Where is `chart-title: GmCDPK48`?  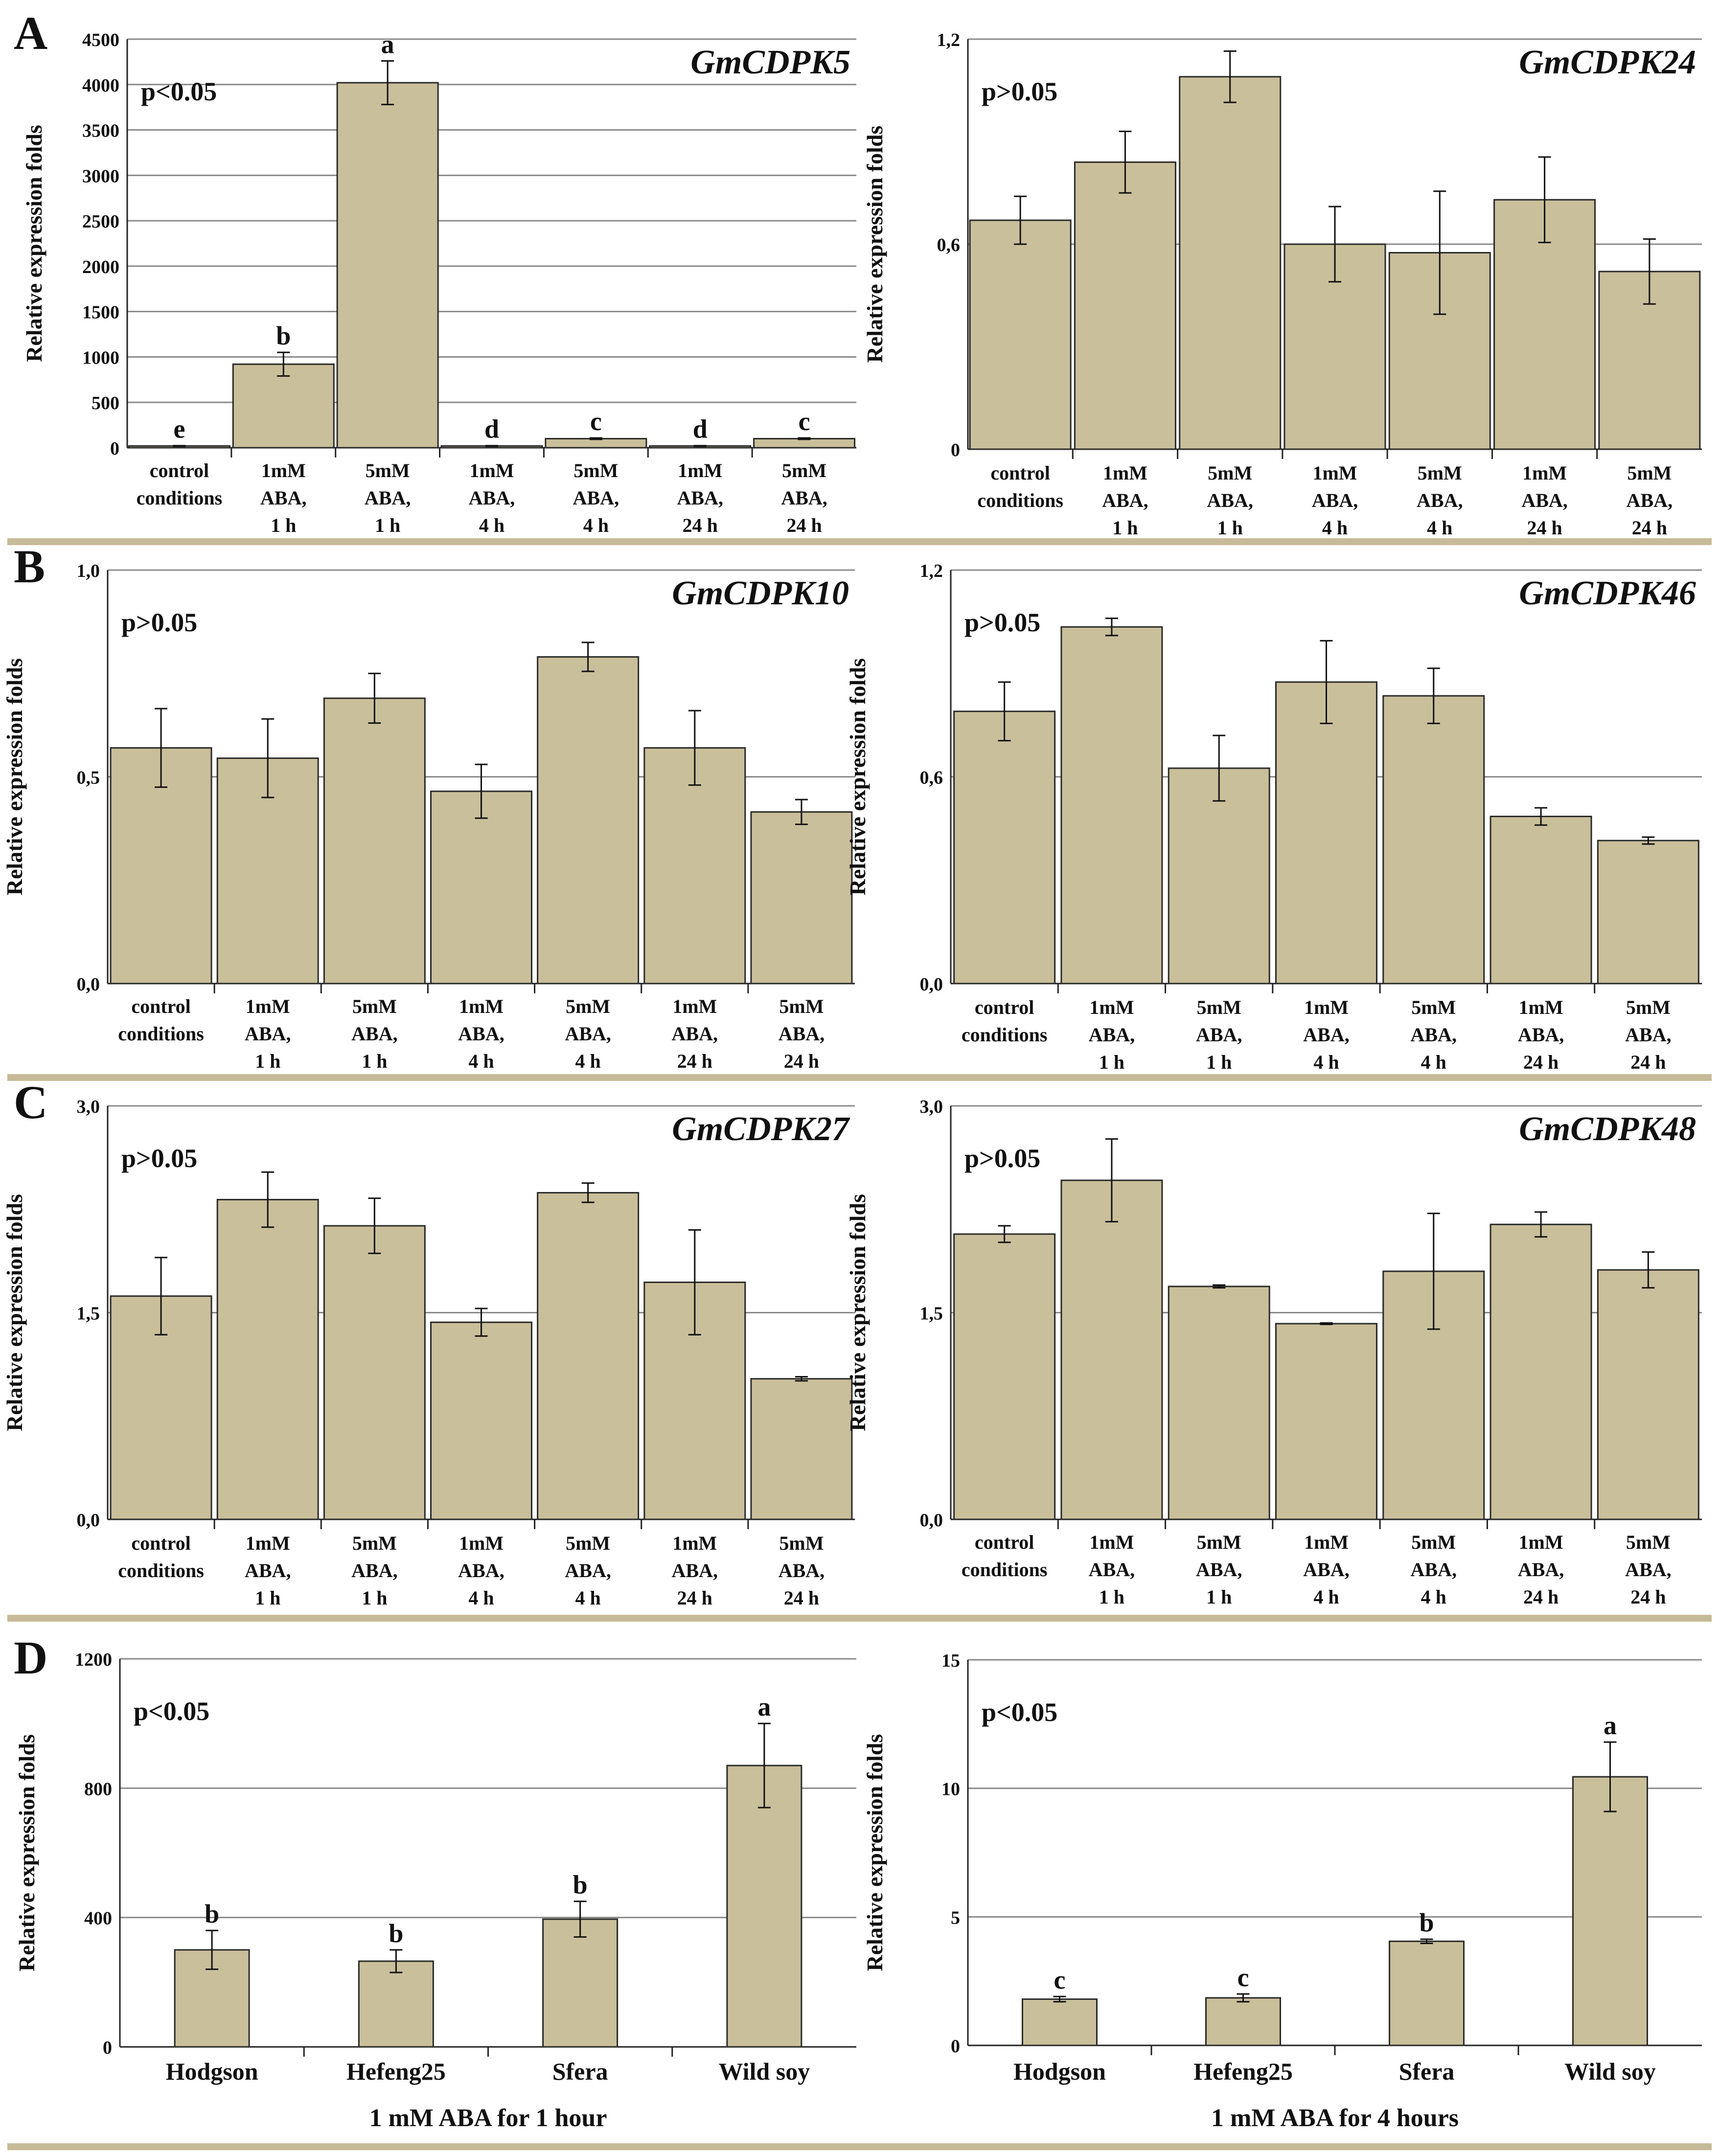 chart-title: GmCDPK48 is located at coordinates (1607, 1129).